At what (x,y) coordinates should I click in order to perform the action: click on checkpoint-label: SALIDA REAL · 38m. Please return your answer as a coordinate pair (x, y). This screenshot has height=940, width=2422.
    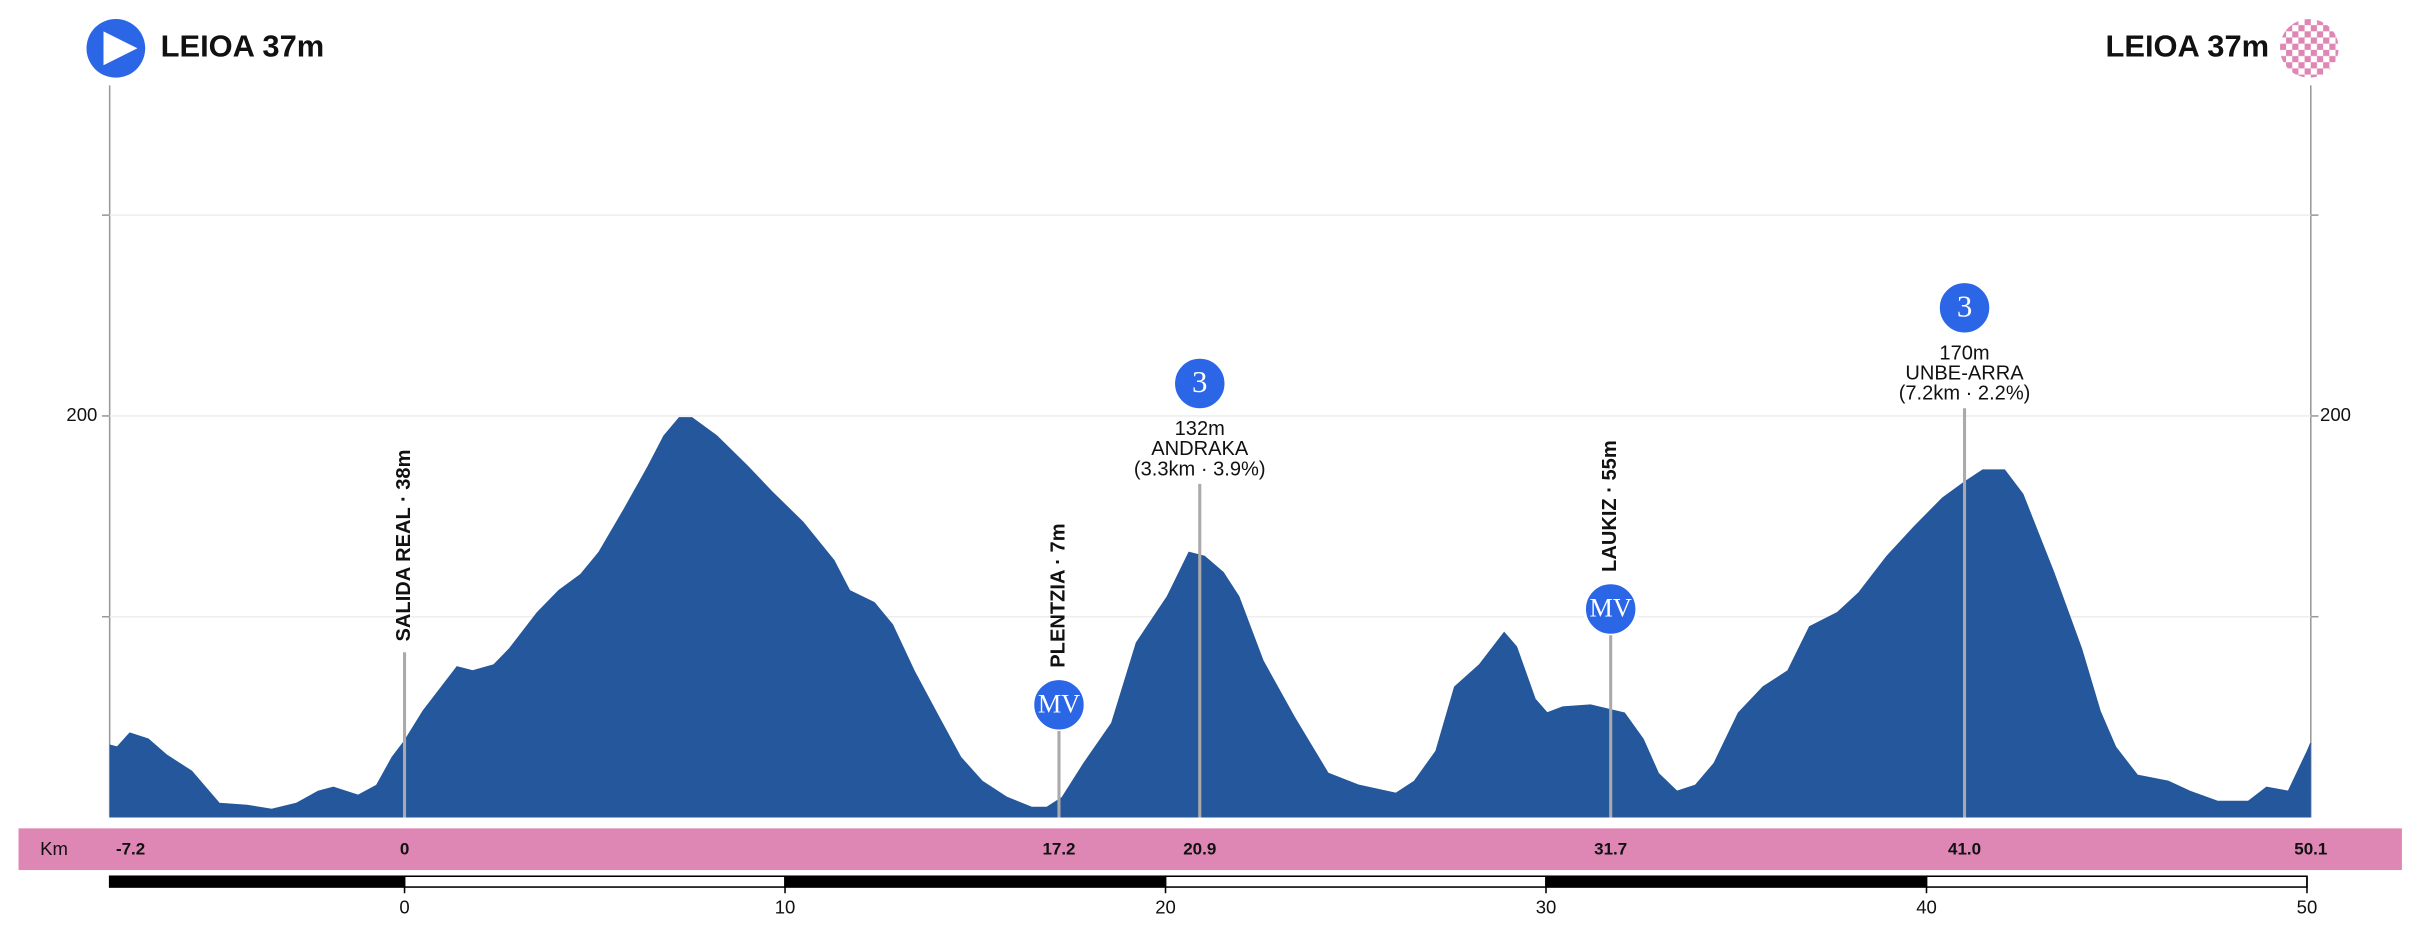
    Looking at the image, I should click on (404, 546).